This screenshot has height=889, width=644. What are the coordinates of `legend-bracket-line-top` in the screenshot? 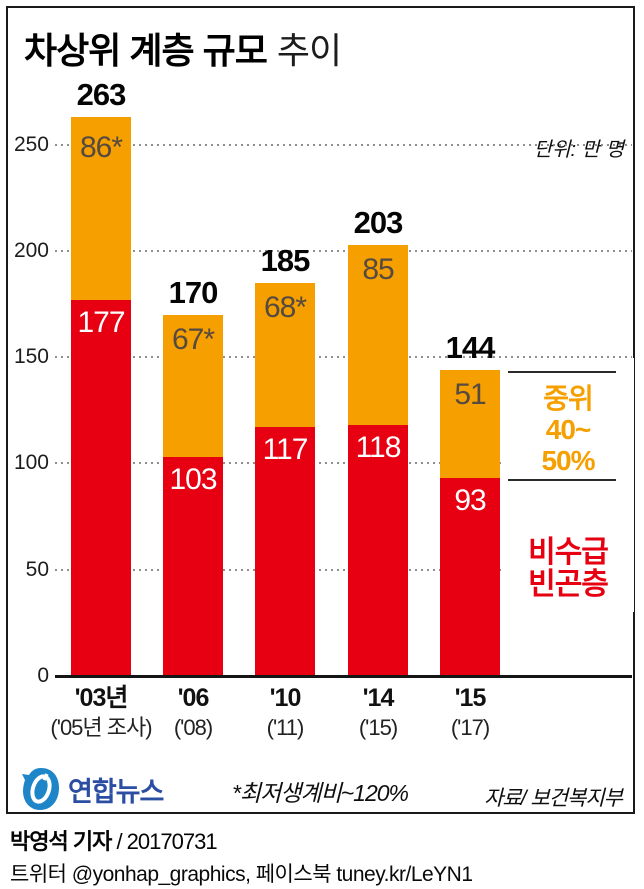 It's located at (562, 372).